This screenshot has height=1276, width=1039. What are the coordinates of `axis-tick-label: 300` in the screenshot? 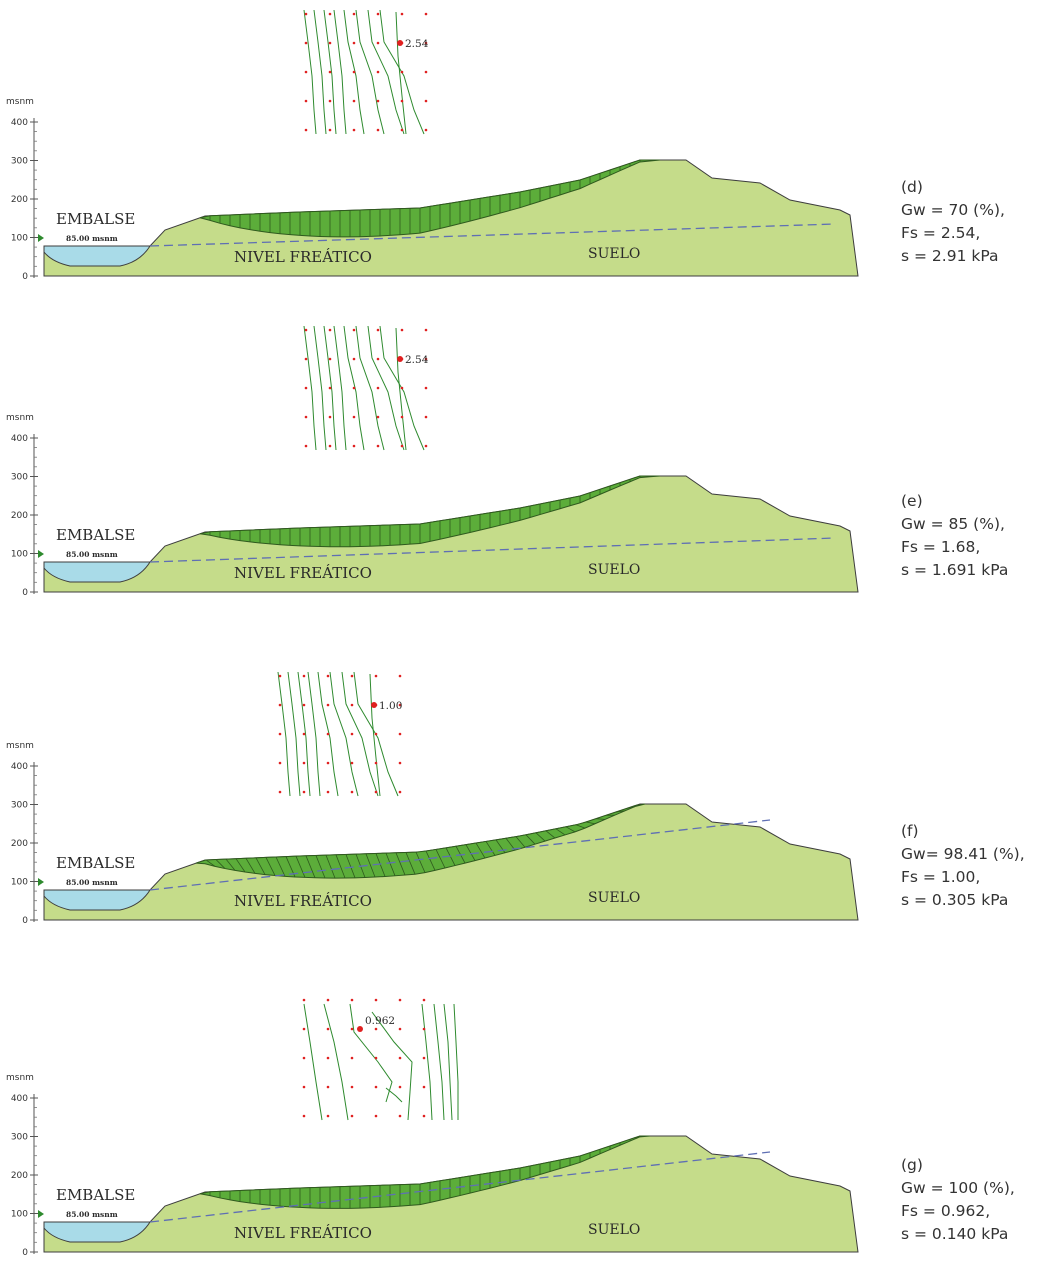 It's located at (19, 162).